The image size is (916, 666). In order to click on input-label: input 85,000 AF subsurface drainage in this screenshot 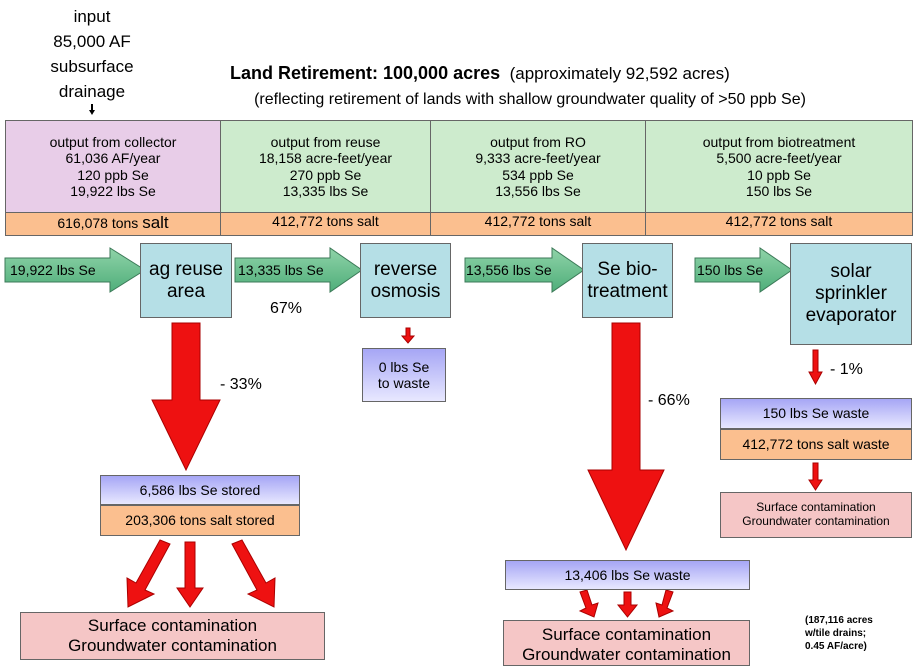, I will do `click(92, 54)`.